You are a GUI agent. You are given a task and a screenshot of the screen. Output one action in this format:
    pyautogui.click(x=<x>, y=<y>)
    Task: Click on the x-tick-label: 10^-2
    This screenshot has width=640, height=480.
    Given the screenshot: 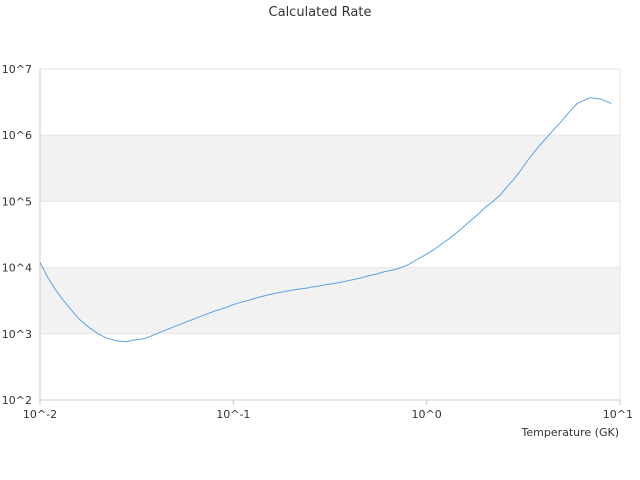 What is the action you would take?
    pyautogui.click(x=40, y=414)
    